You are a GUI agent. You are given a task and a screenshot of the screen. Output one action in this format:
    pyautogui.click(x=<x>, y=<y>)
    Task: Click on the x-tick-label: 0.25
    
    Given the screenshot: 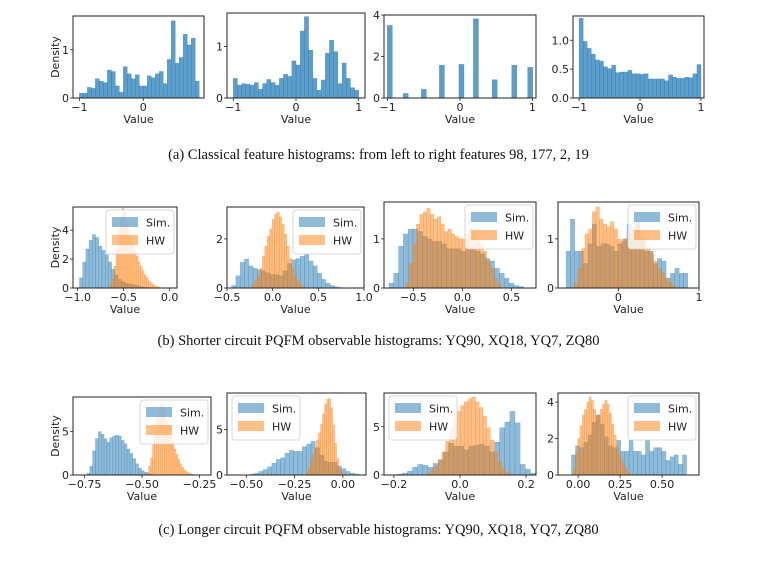 What is the action you would take?
    pyautogui.click(x=620, y=484)
    